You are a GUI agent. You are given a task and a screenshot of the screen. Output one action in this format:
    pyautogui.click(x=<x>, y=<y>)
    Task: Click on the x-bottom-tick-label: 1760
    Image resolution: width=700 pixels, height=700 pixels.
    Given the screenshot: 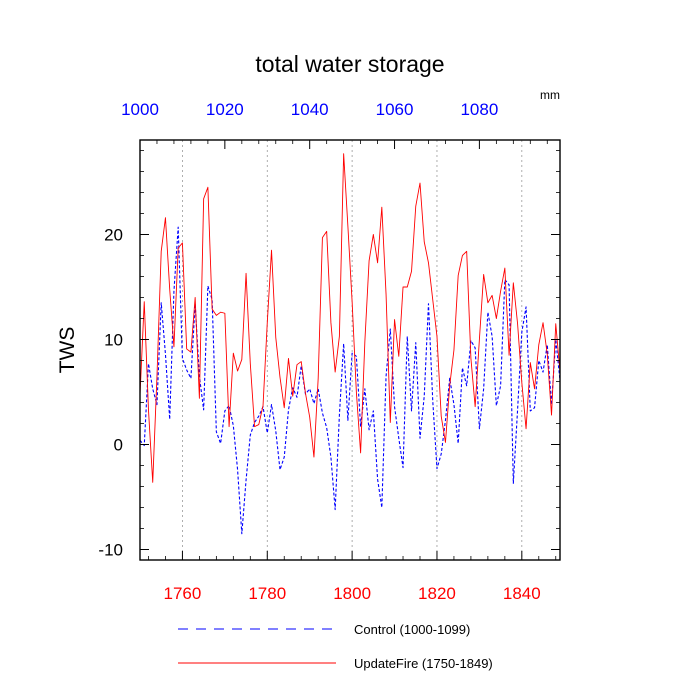 What is the action you would take?
    pyautogui.click(x=183, y=593)
    